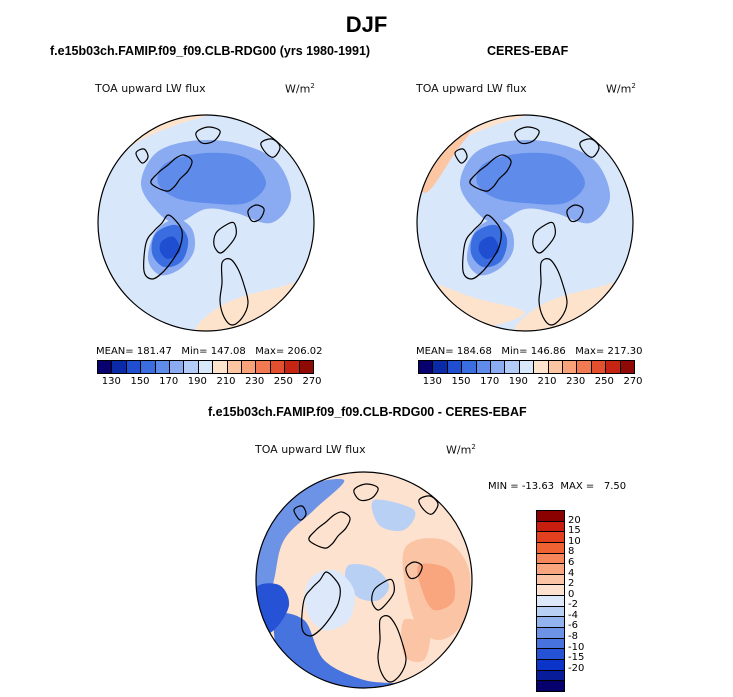  I want to click on panel1-units: W/m2, so click(300, 89).